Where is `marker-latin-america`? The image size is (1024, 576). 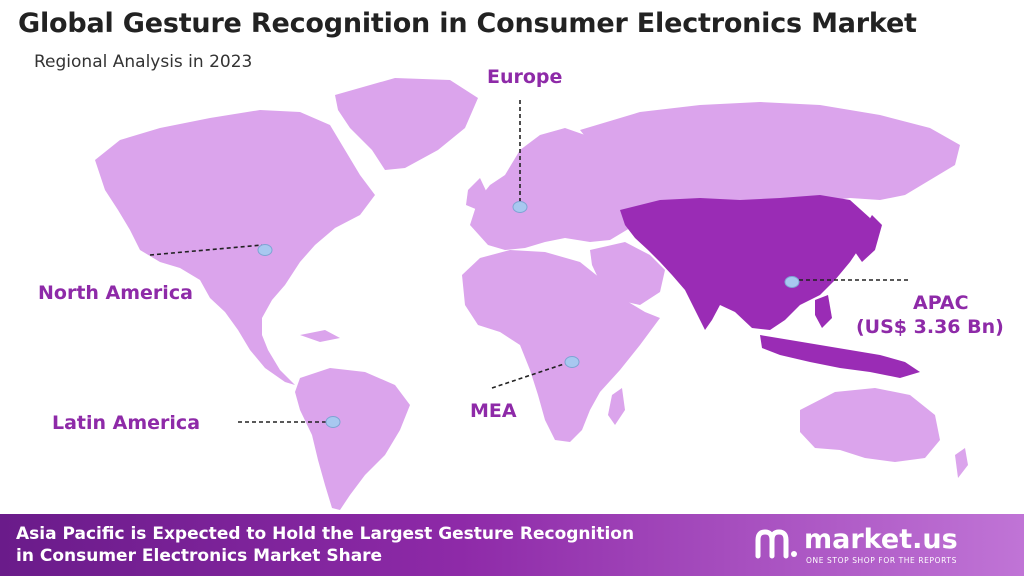 marker-latin-america is located at coordinates (333, 422).